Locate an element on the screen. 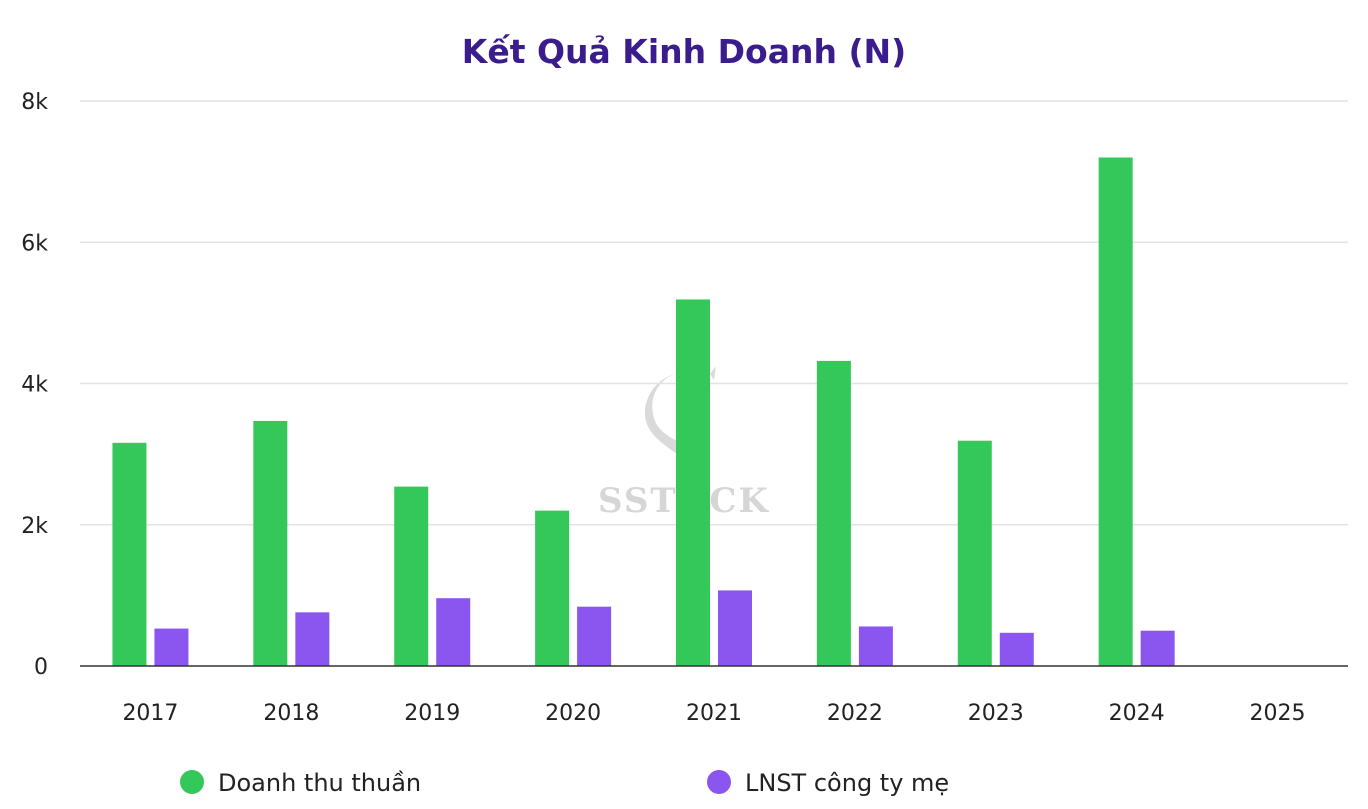  revenue-bar-2018 is located at coordinates (270, 543).